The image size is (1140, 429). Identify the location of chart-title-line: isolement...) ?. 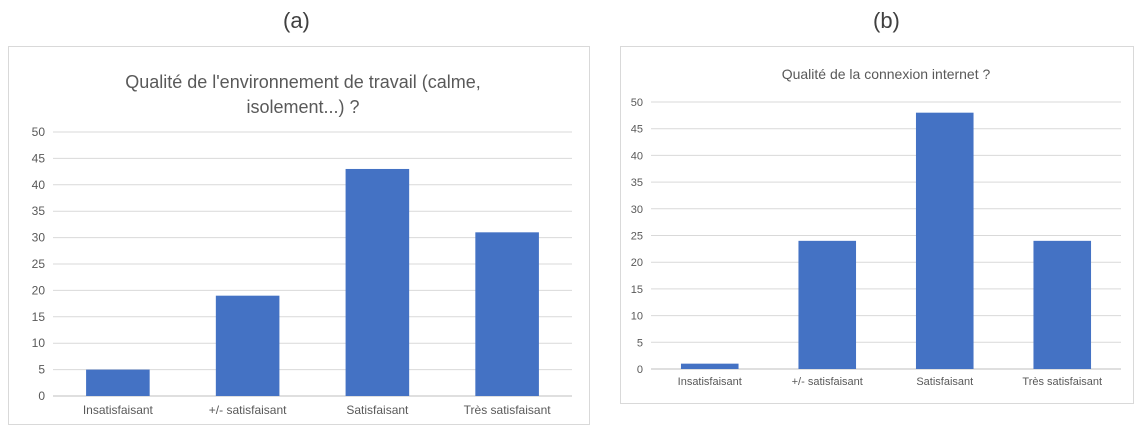
(302, 107).